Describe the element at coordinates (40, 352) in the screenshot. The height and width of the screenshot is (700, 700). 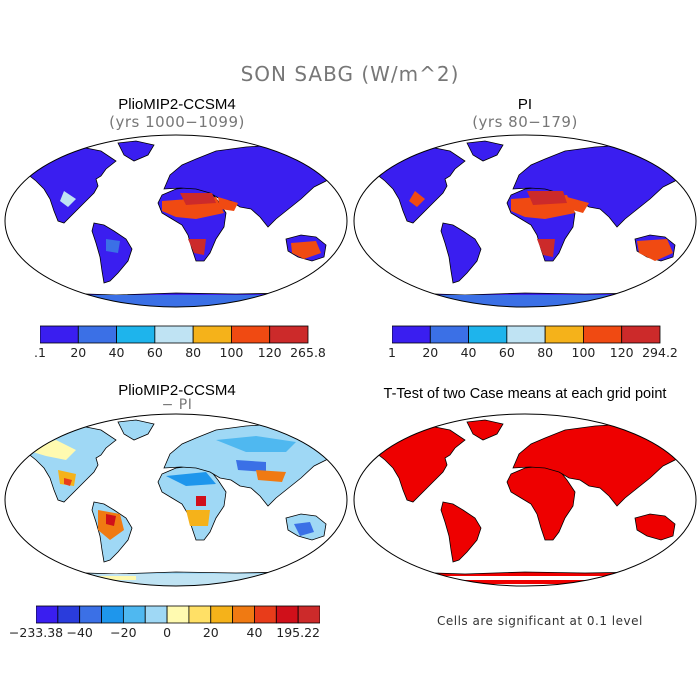
I see `colorbar-tick-label: .1` at that location.